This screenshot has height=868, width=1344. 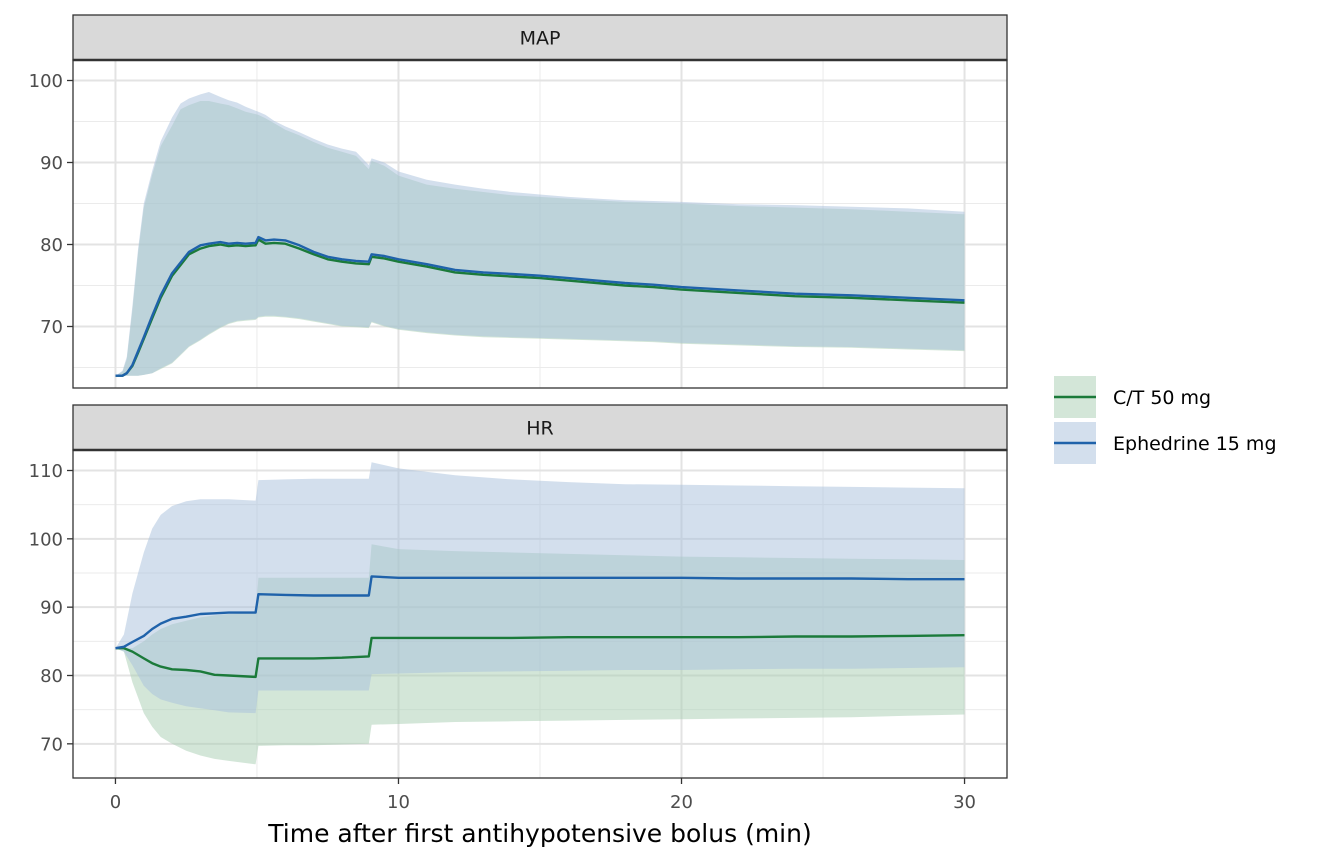 I want to click on facet-strip-label: MAP, so click(x=540, y=39).